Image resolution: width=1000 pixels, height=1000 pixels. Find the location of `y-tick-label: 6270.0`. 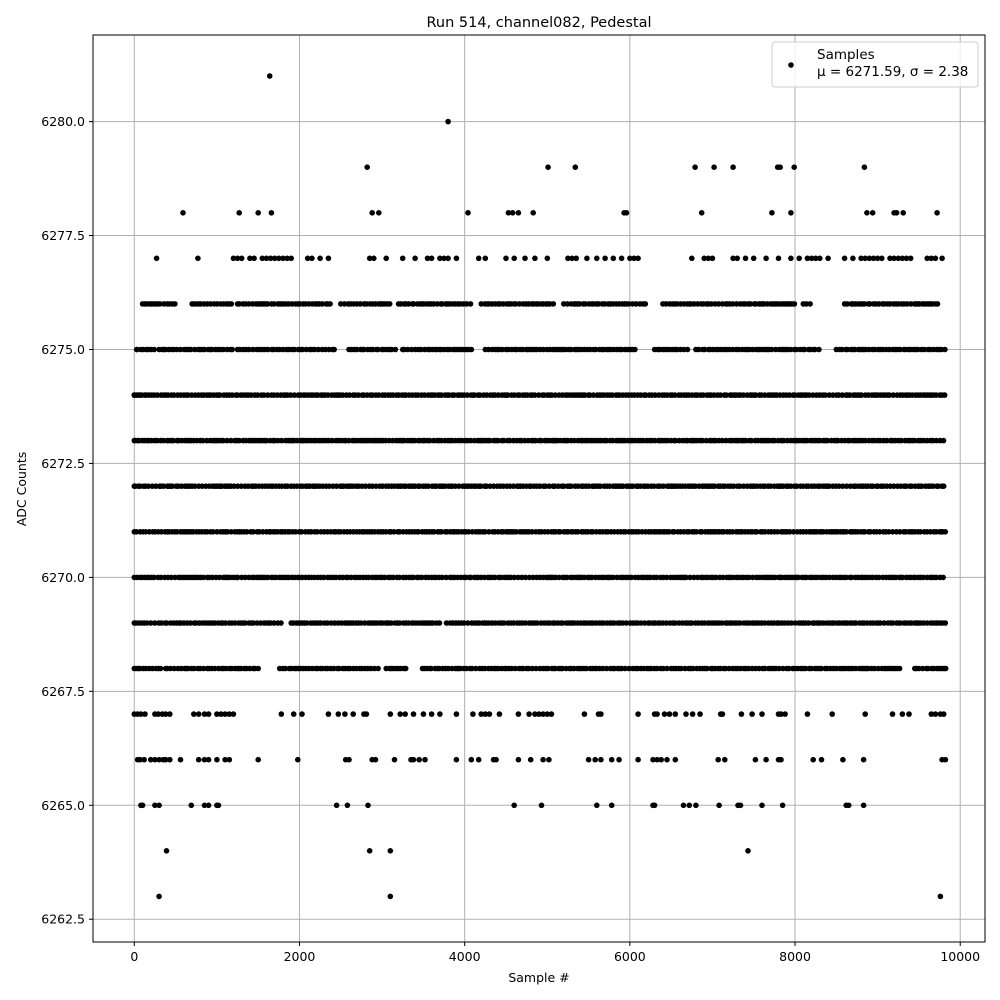

y-tick-label: 6270.0 is located at coordinates (63, 577).